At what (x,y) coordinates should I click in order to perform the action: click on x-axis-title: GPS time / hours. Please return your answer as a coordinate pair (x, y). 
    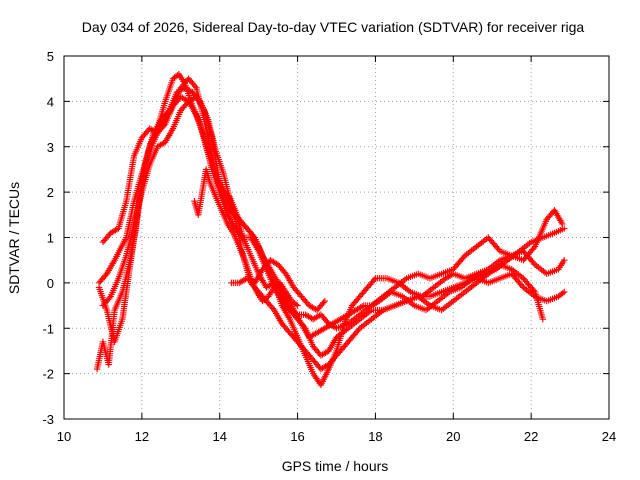
    Looking at the image, I should click on (335, 466).